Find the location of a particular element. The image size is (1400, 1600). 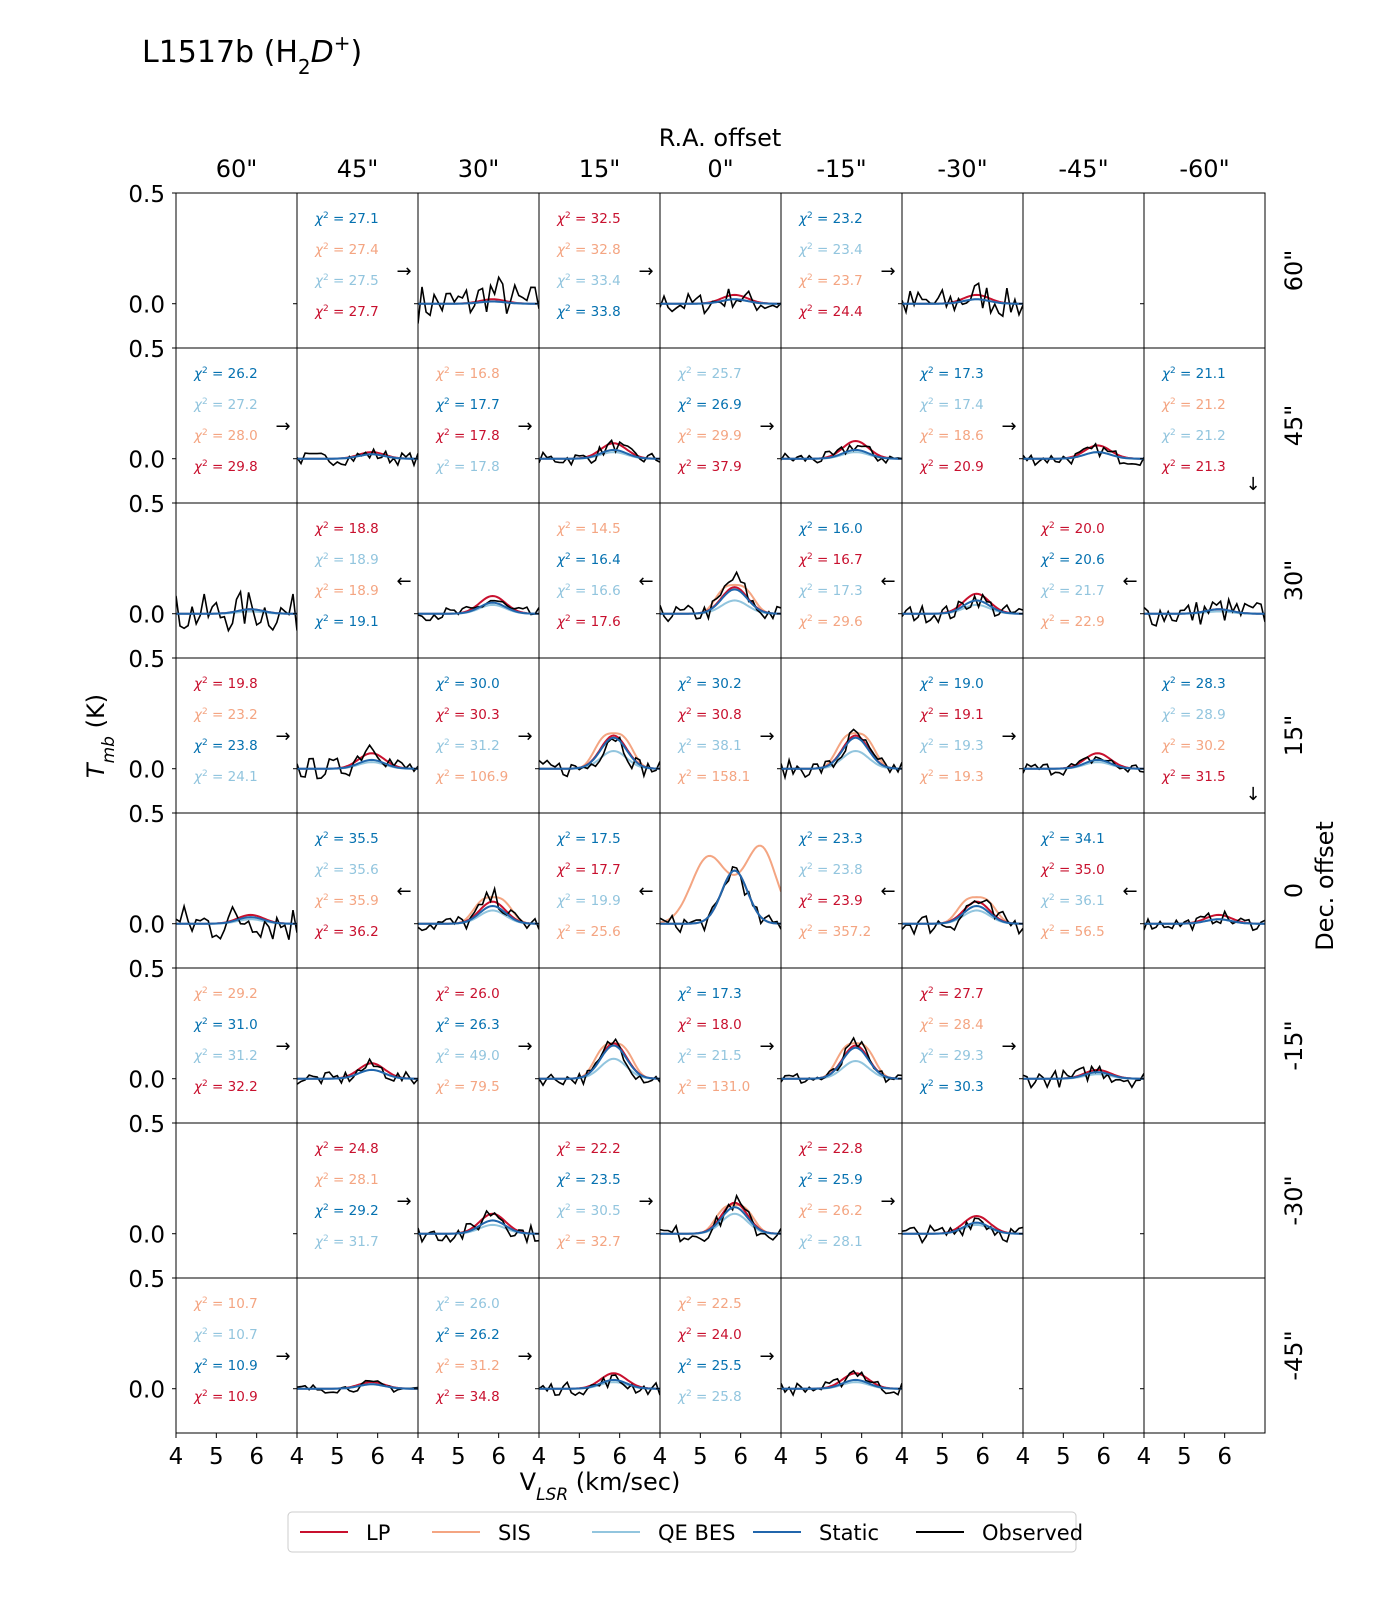

chi-square-label: χ2 = 18.9 is located at coordinates (346, 591).